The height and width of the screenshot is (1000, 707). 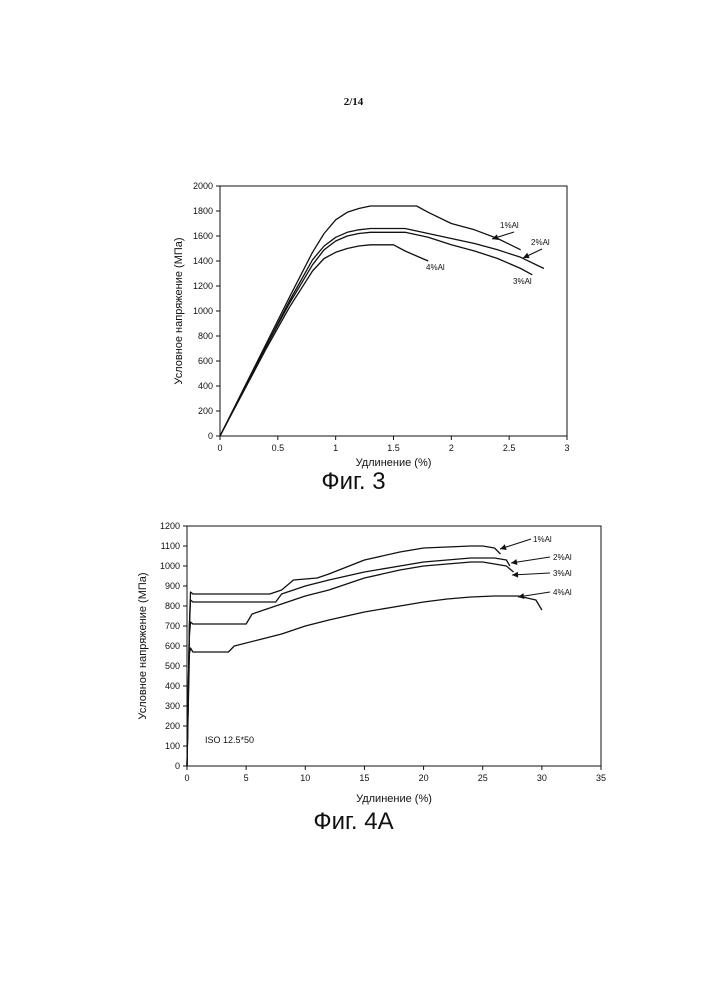 What do you see at coordinates (203, 236) in the screenshot?
I see `y-tick-label: 1600` at bounding box center [203, 236].